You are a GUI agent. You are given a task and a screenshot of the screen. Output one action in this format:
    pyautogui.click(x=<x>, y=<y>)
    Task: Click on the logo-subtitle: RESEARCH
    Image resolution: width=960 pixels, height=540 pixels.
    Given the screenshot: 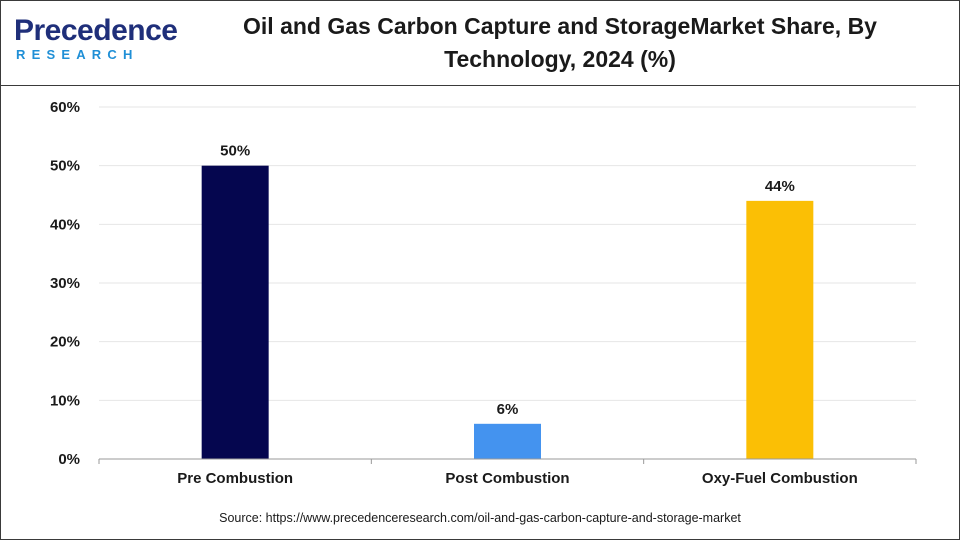 What is the action you would take?
    pyautogui.click(x=77, y=54)
    